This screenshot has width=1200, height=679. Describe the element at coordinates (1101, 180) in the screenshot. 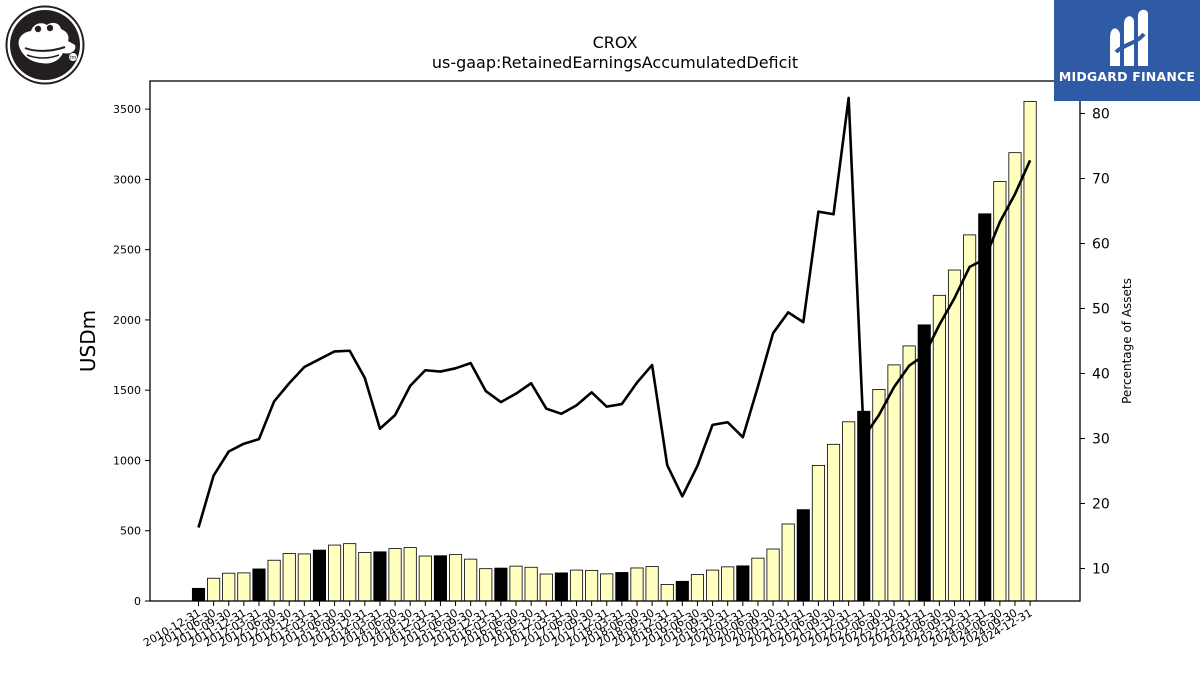

I see `y2-tick-label: 70` at that location.